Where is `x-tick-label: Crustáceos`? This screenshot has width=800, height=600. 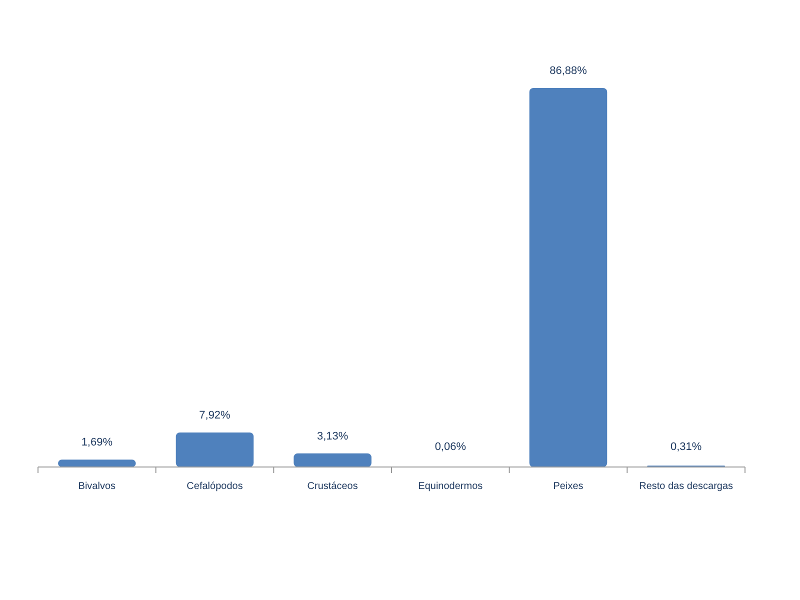
x-tick-label: Crustáceos is located at coordinates (332, 486).